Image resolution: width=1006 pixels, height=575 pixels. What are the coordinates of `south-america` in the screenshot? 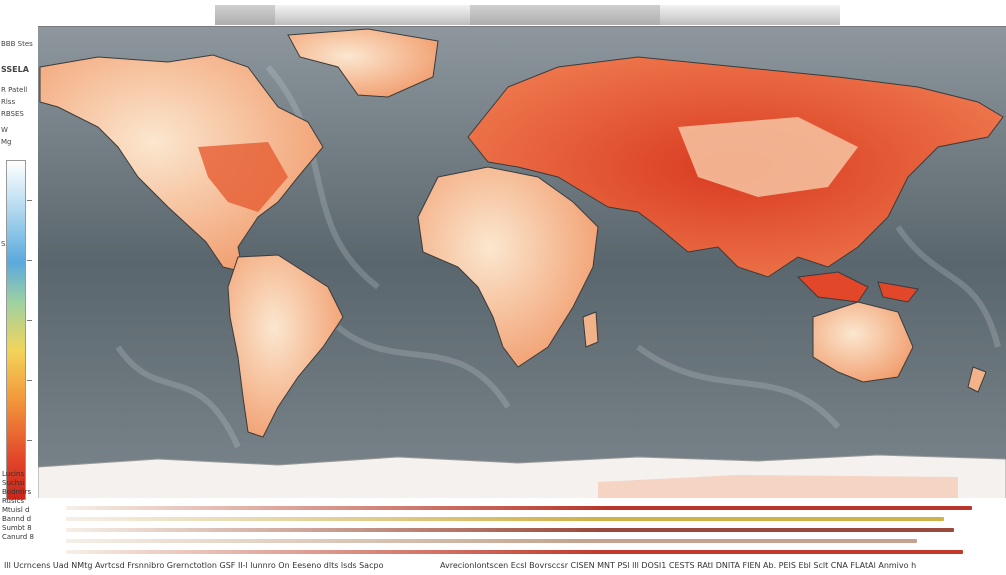 It's located at (285, 346).